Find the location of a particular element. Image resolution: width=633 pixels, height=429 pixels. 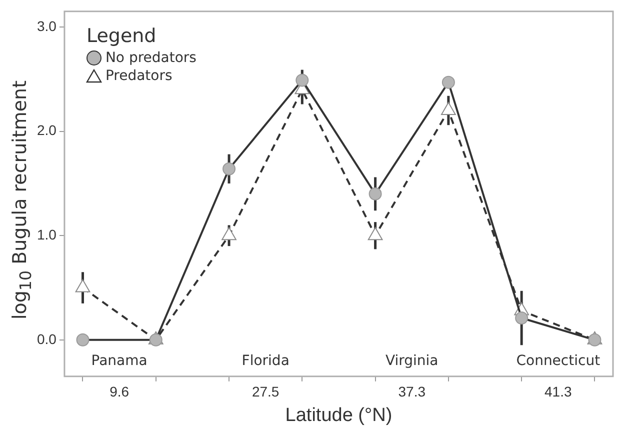

legend-title: Legend is located at coordinates (122, 36).